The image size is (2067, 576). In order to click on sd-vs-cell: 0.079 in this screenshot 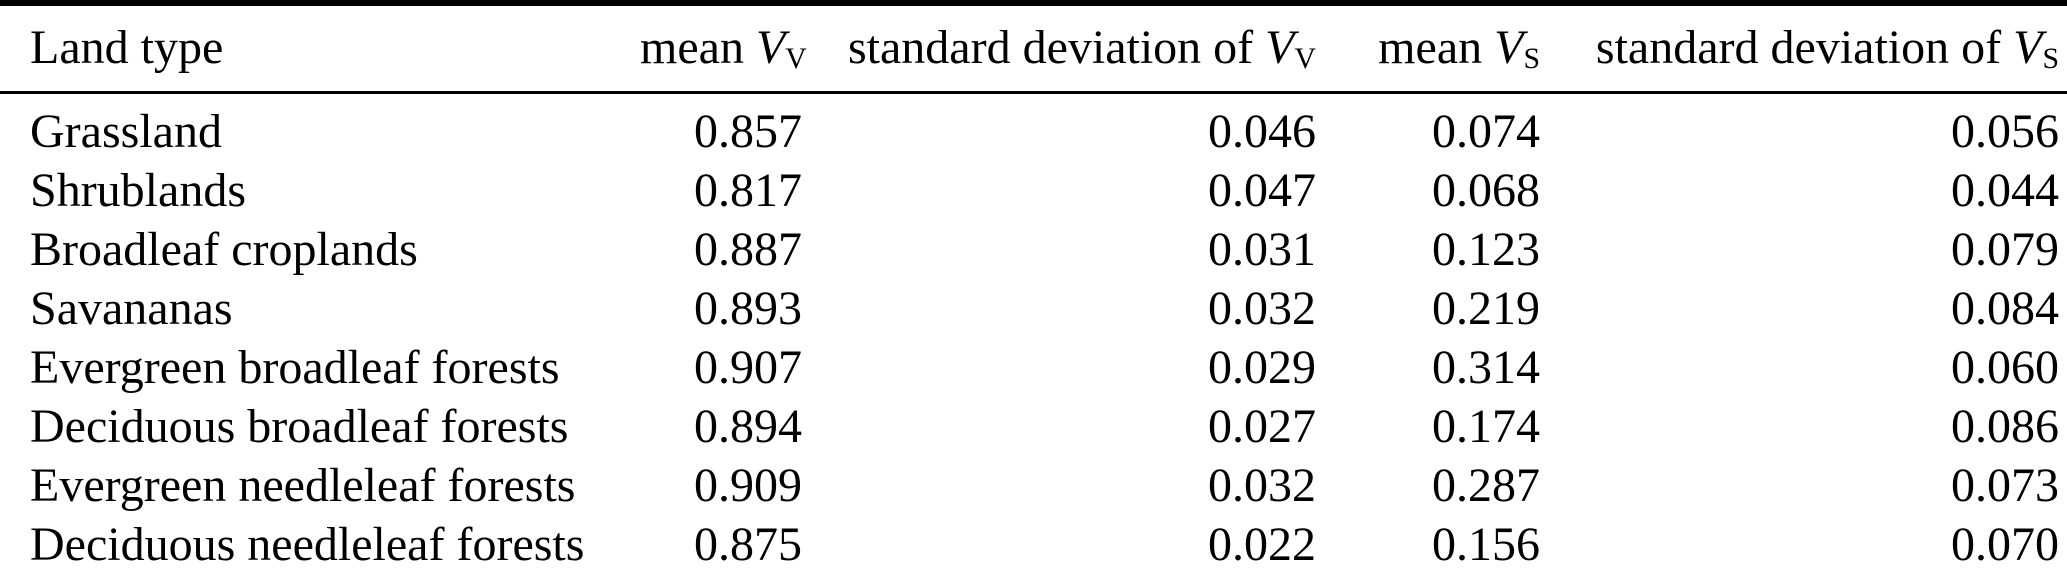, I will do `click(2005, 249)`.